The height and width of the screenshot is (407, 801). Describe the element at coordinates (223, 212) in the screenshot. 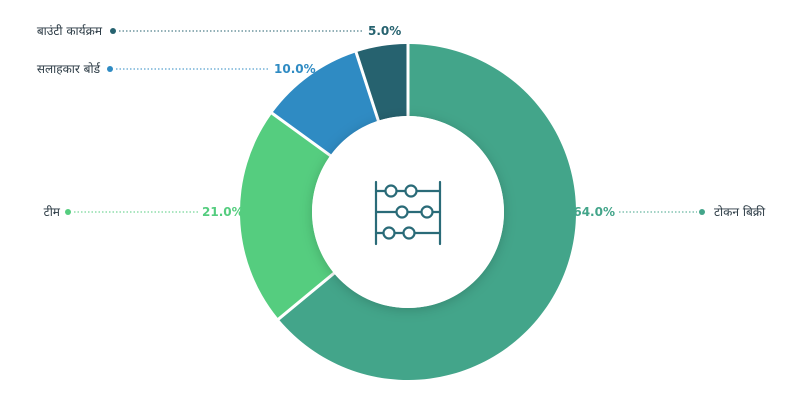

I see `value-label-2: 21.0%` at that location.